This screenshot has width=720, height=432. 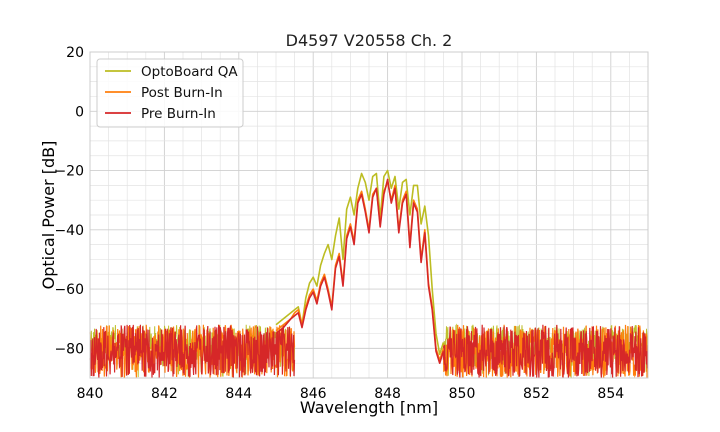 I want to click on x-axis-ticks: 840 842 844 846 848 850 852 854, so click(x=351, y=394).